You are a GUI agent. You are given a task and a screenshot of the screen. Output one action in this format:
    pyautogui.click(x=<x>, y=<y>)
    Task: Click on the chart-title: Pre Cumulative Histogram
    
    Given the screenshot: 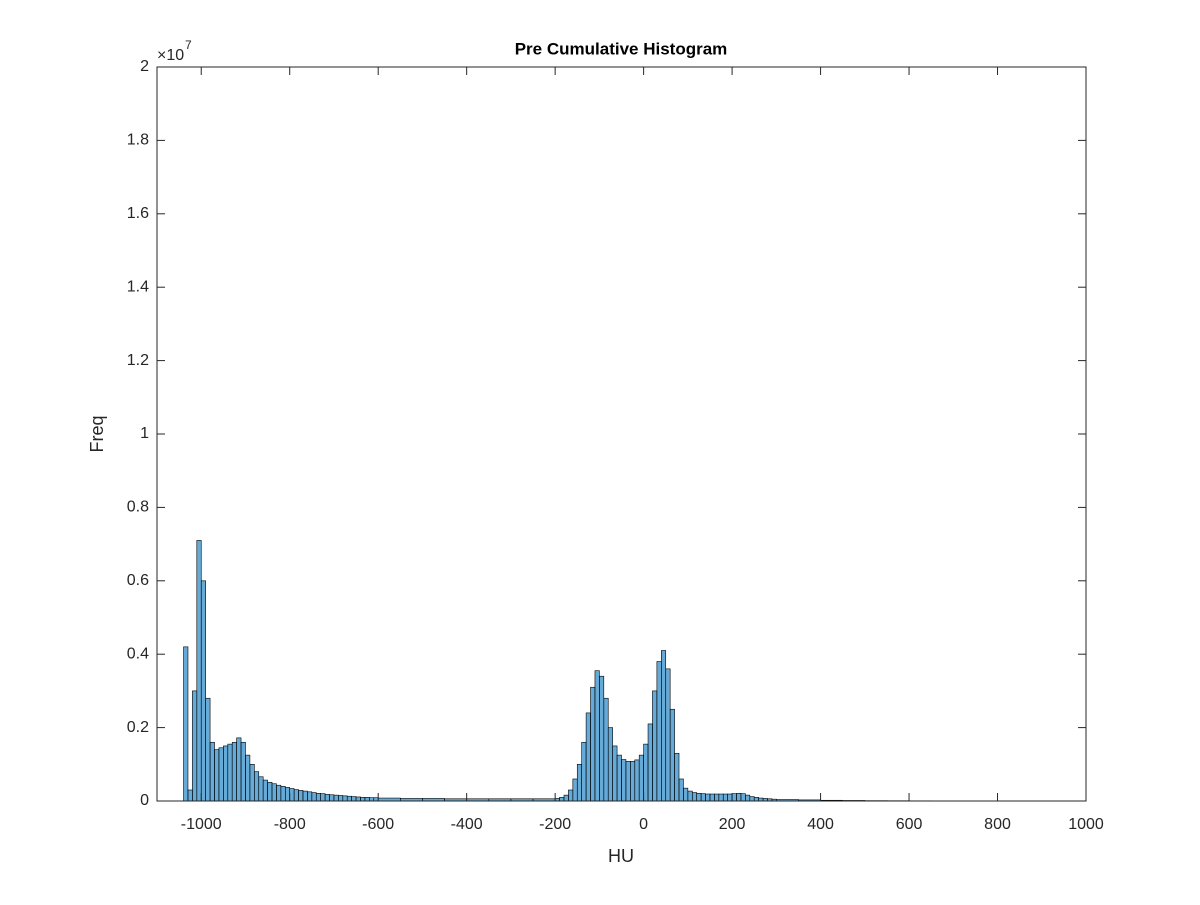 What is the action you would take?
    pyautogui.click(x=621, y=48)
    